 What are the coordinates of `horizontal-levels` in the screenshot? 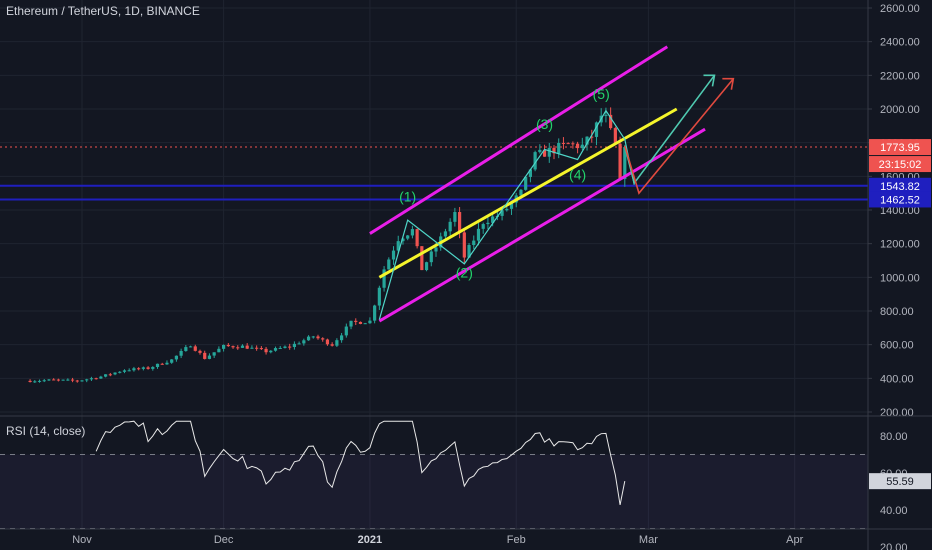 It's located at (434, 173).